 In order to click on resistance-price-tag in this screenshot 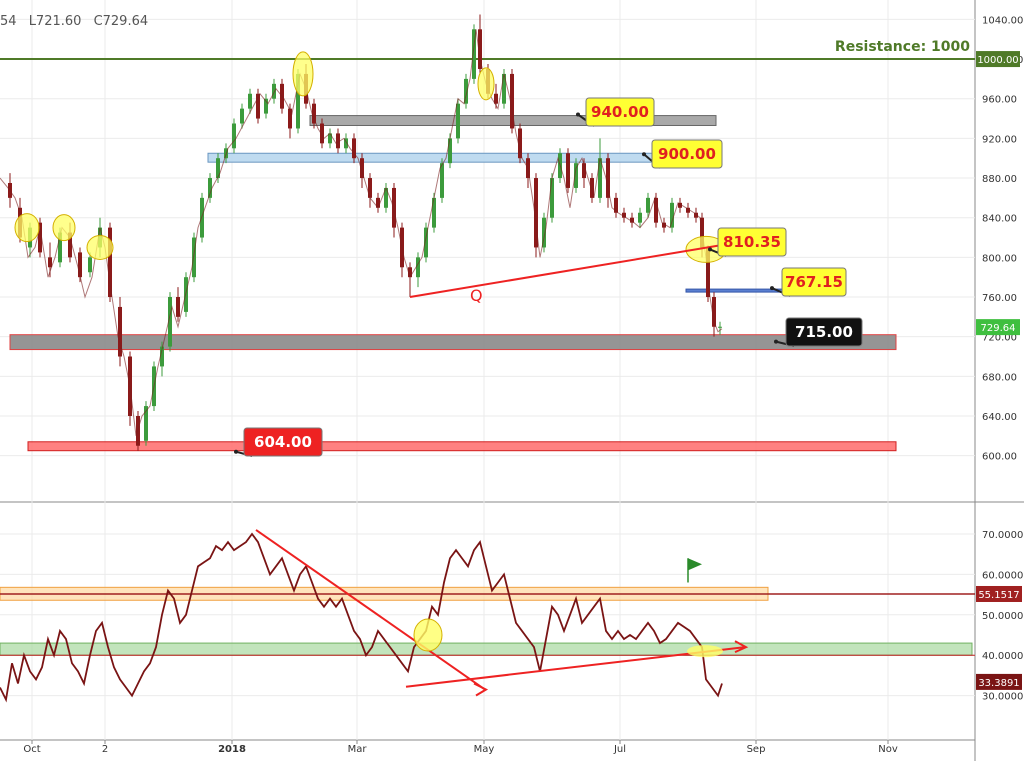, I will do `click(998, 59)`.